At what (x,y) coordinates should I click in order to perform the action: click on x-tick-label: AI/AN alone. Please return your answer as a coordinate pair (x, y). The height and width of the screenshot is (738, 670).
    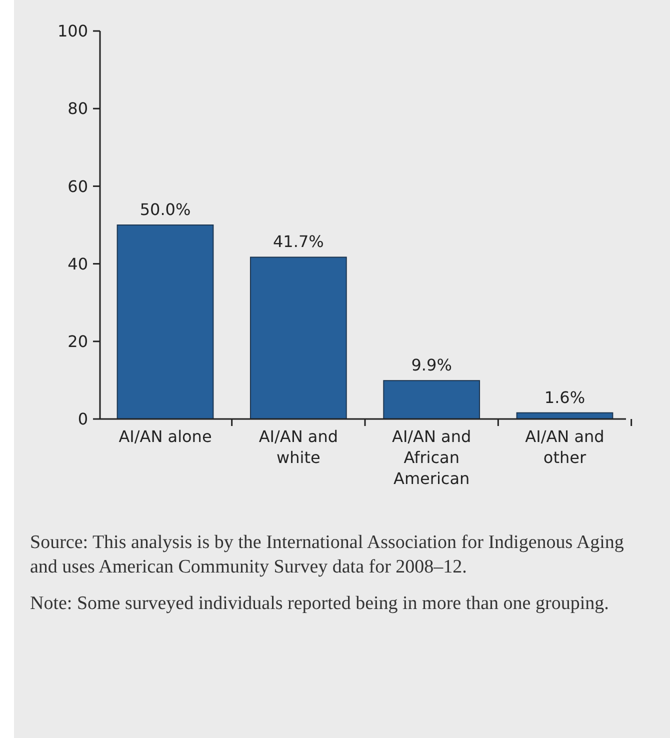
    Looking at the image, I should click on (165, 436).